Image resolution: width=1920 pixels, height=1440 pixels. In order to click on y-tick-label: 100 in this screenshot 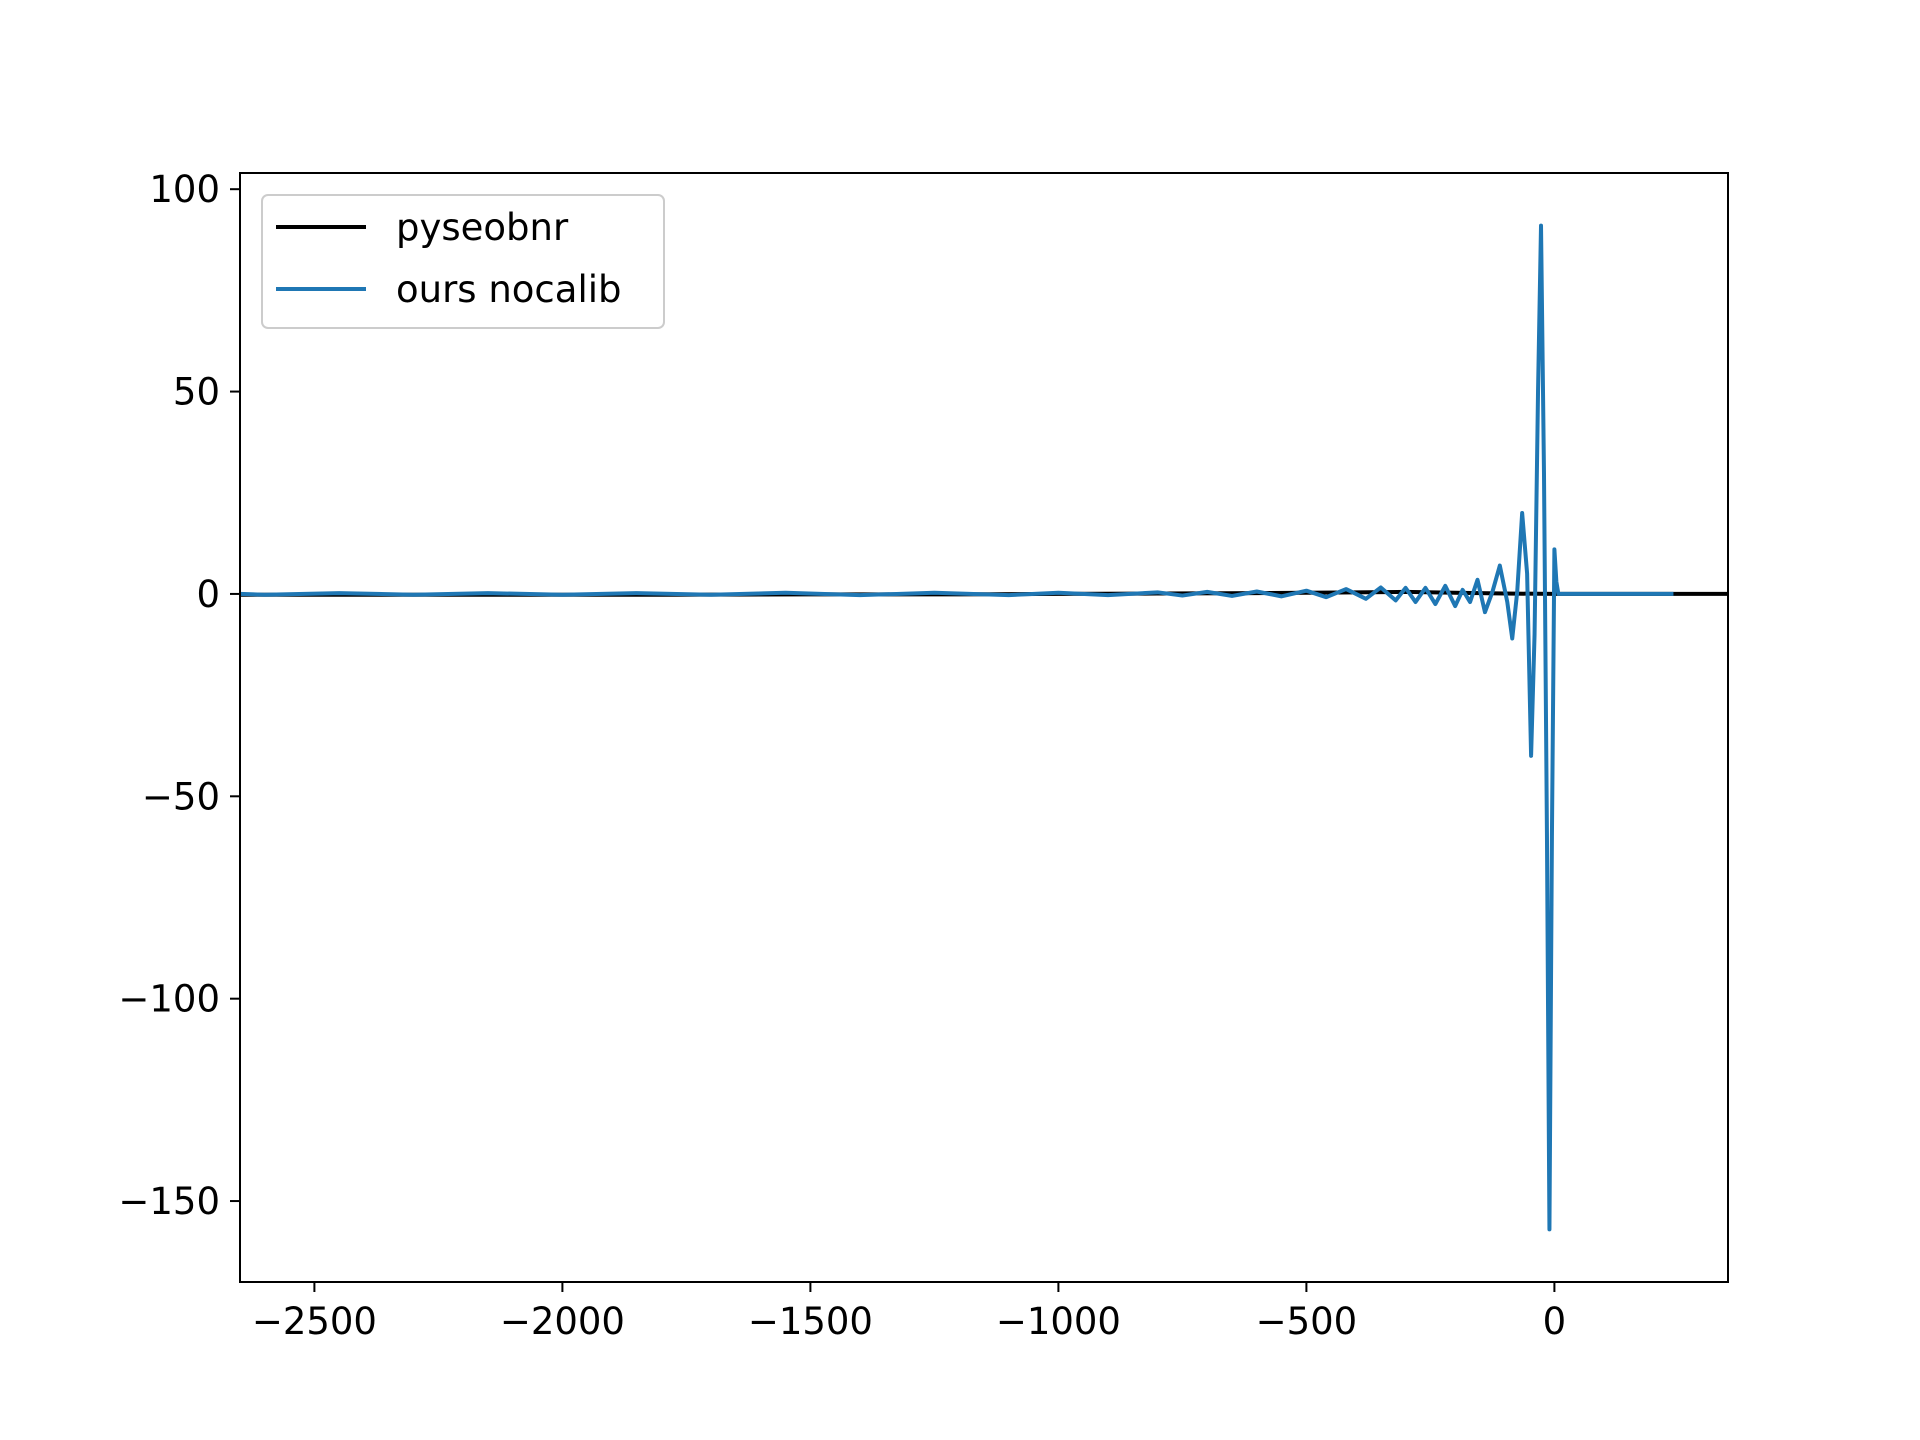, I will do `click(184, 189)`.